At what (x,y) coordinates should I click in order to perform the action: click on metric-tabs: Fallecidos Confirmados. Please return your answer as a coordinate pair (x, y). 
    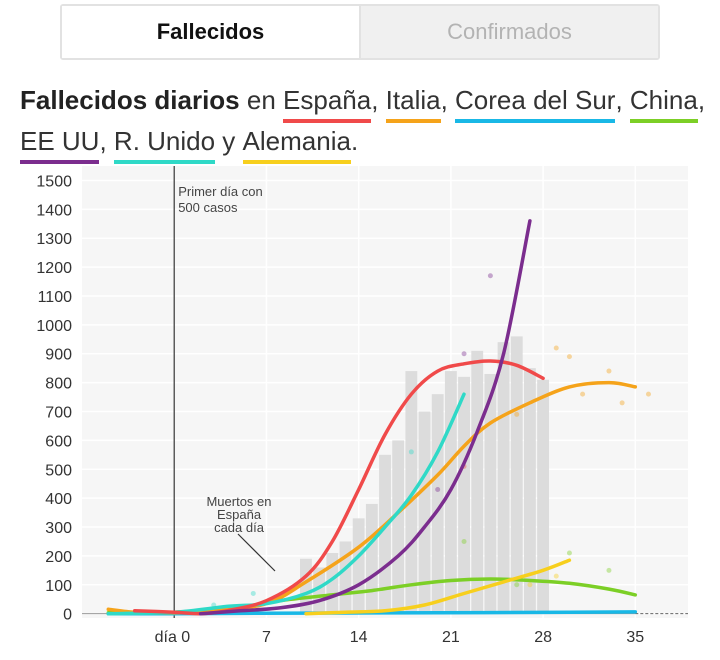
    Looking at the image, I should click on (360, 32).